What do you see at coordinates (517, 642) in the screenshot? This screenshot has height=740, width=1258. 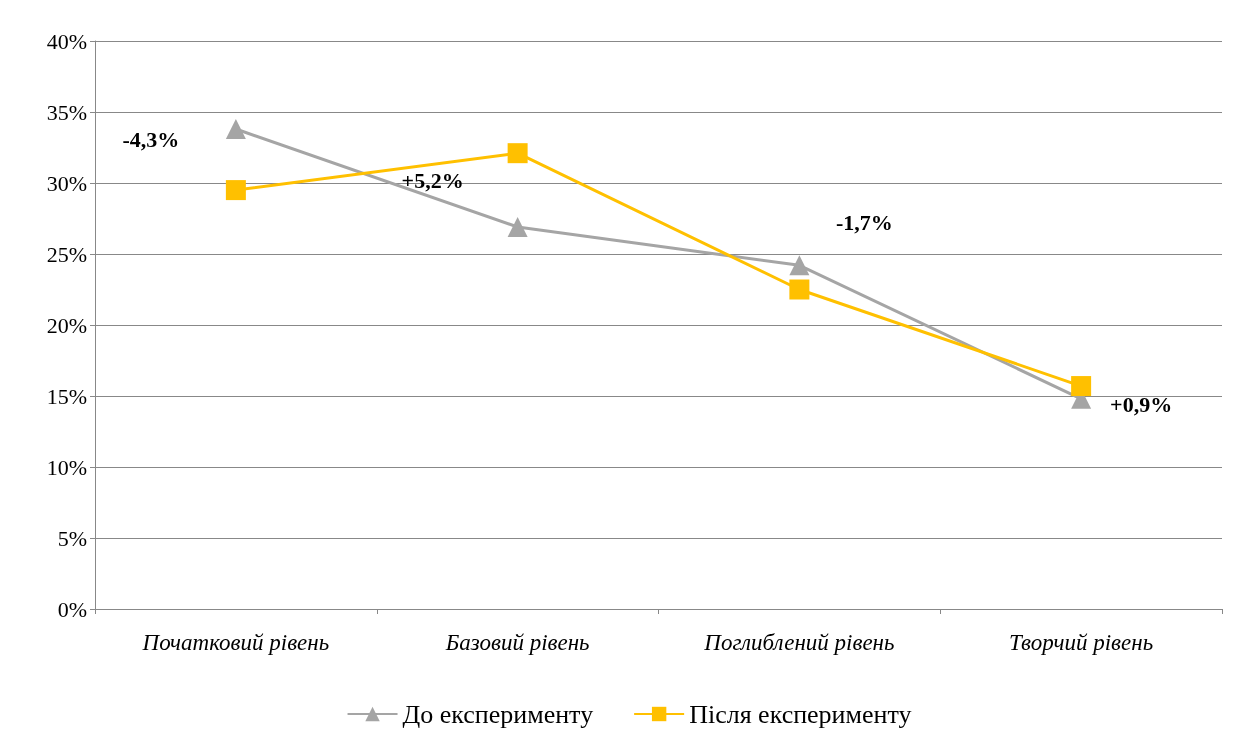 I see `x-tick-label: Базовий рівень` at bounding box center [517, 642].